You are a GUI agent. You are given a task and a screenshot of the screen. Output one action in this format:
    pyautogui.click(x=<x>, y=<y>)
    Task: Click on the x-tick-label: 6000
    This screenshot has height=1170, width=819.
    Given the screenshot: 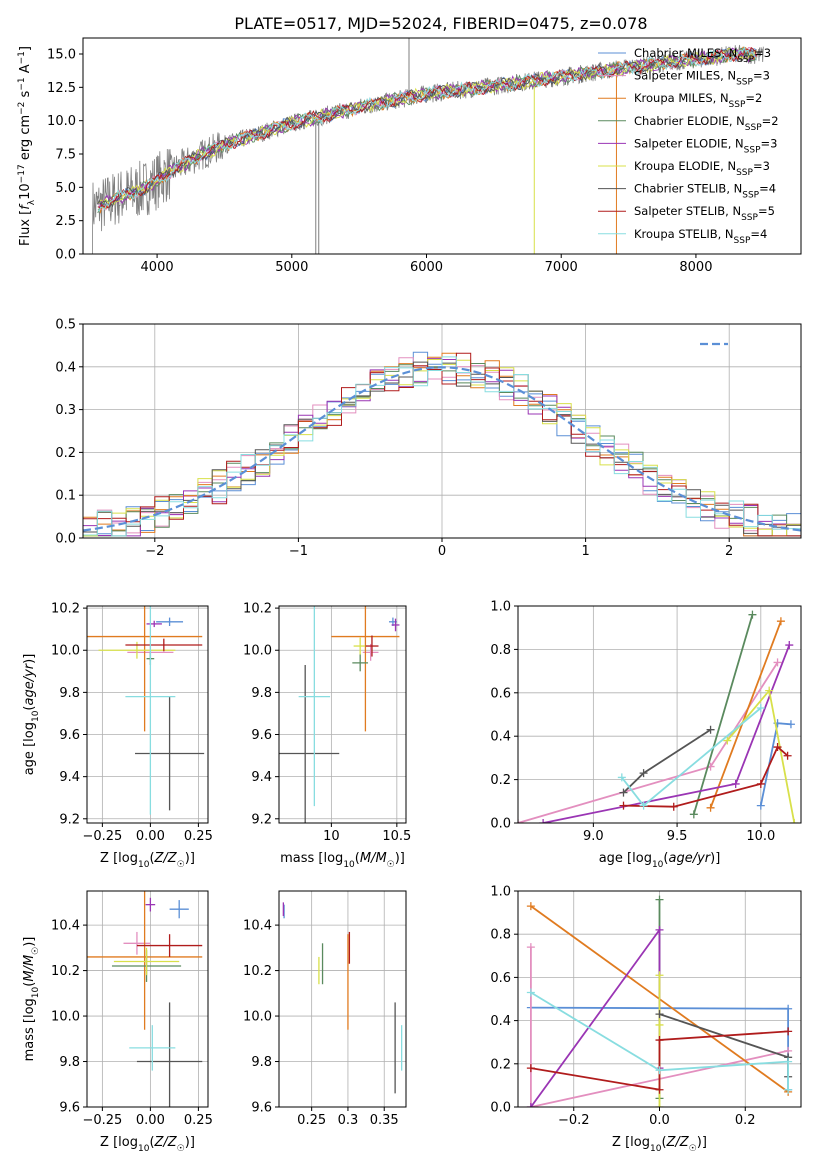 What is the action you would take?
    pyautogui.click(x=426, y=267)
    